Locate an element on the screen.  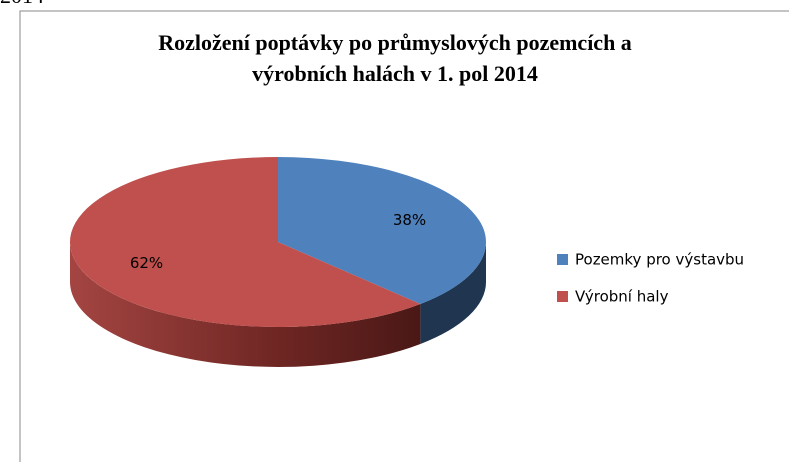
data-label: 62% is located at coordinates (146, 263).